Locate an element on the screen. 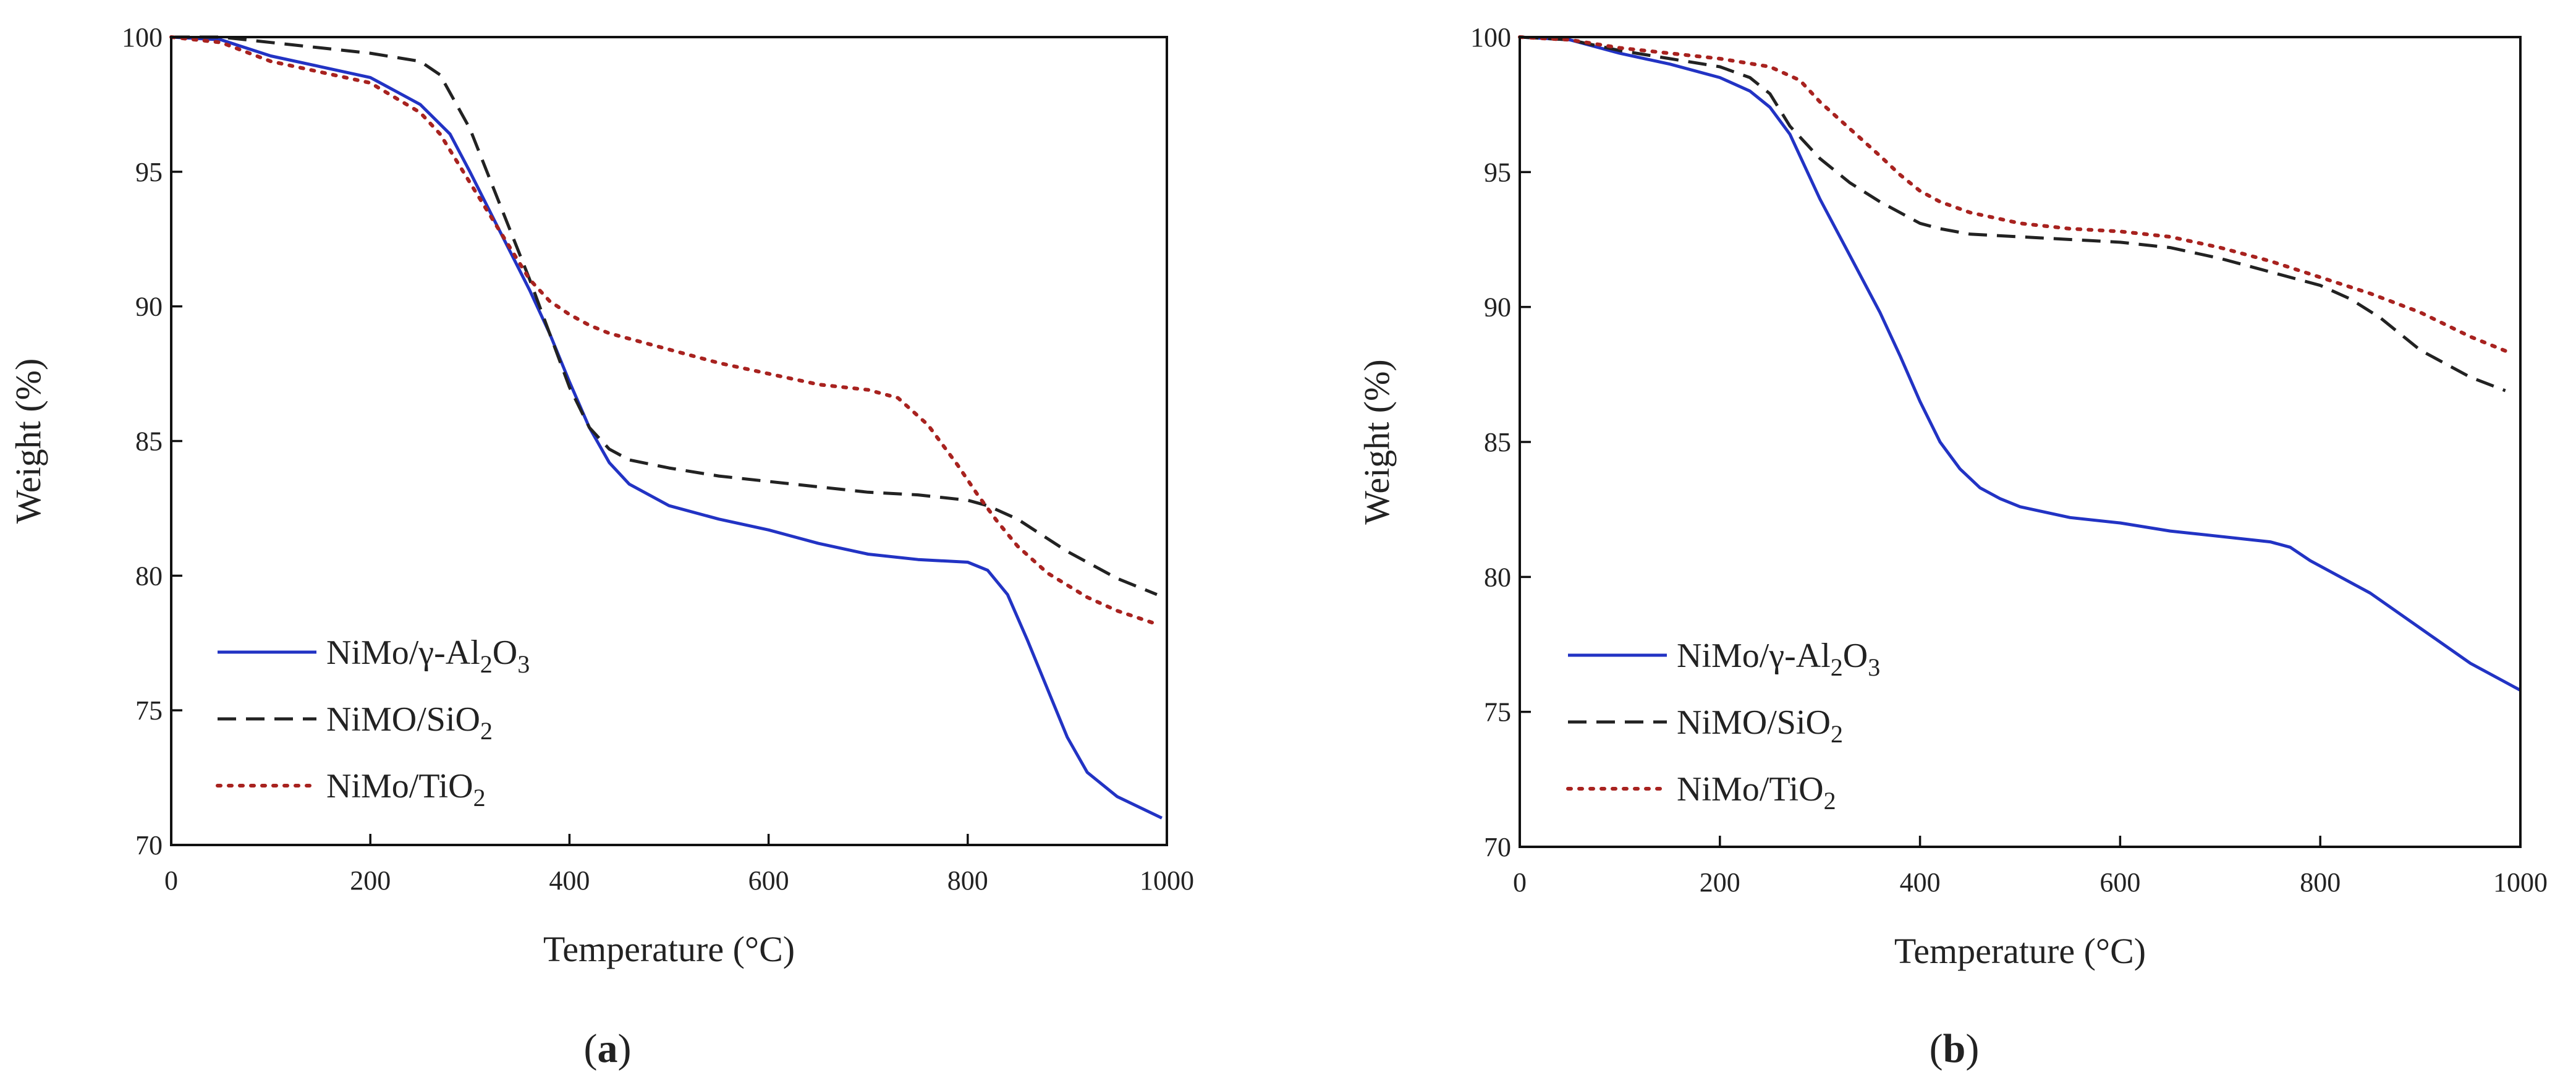 Image resolution: width=2576 pixels, height=1091 pixels. panel-label-letter: b is located at coordinates (1954, 1048).